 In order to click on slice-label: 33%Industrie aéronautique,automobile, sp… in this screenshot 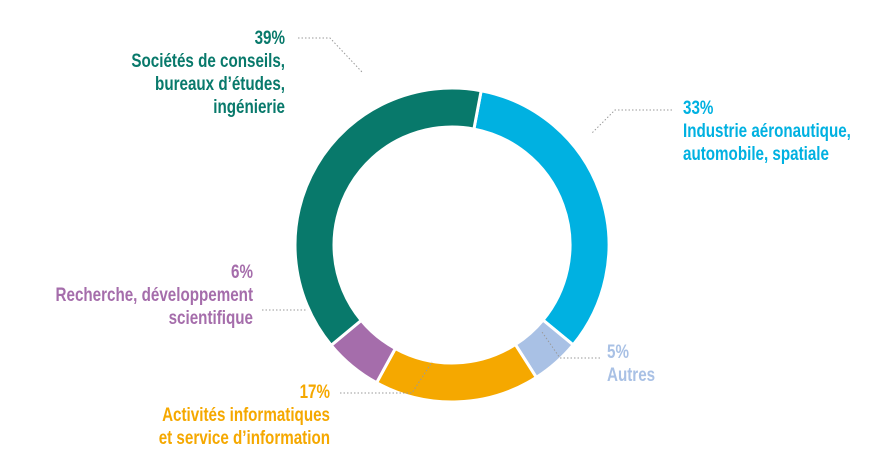, I will do `click(767, 130)`.